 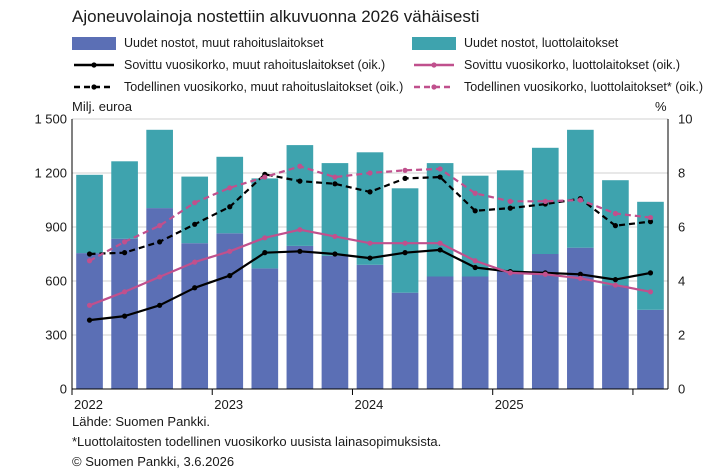 What do you see at coordinates (681, 281) in the screenshot?
I see `y2-tick-label: 4` at bounding box center [681, 281].